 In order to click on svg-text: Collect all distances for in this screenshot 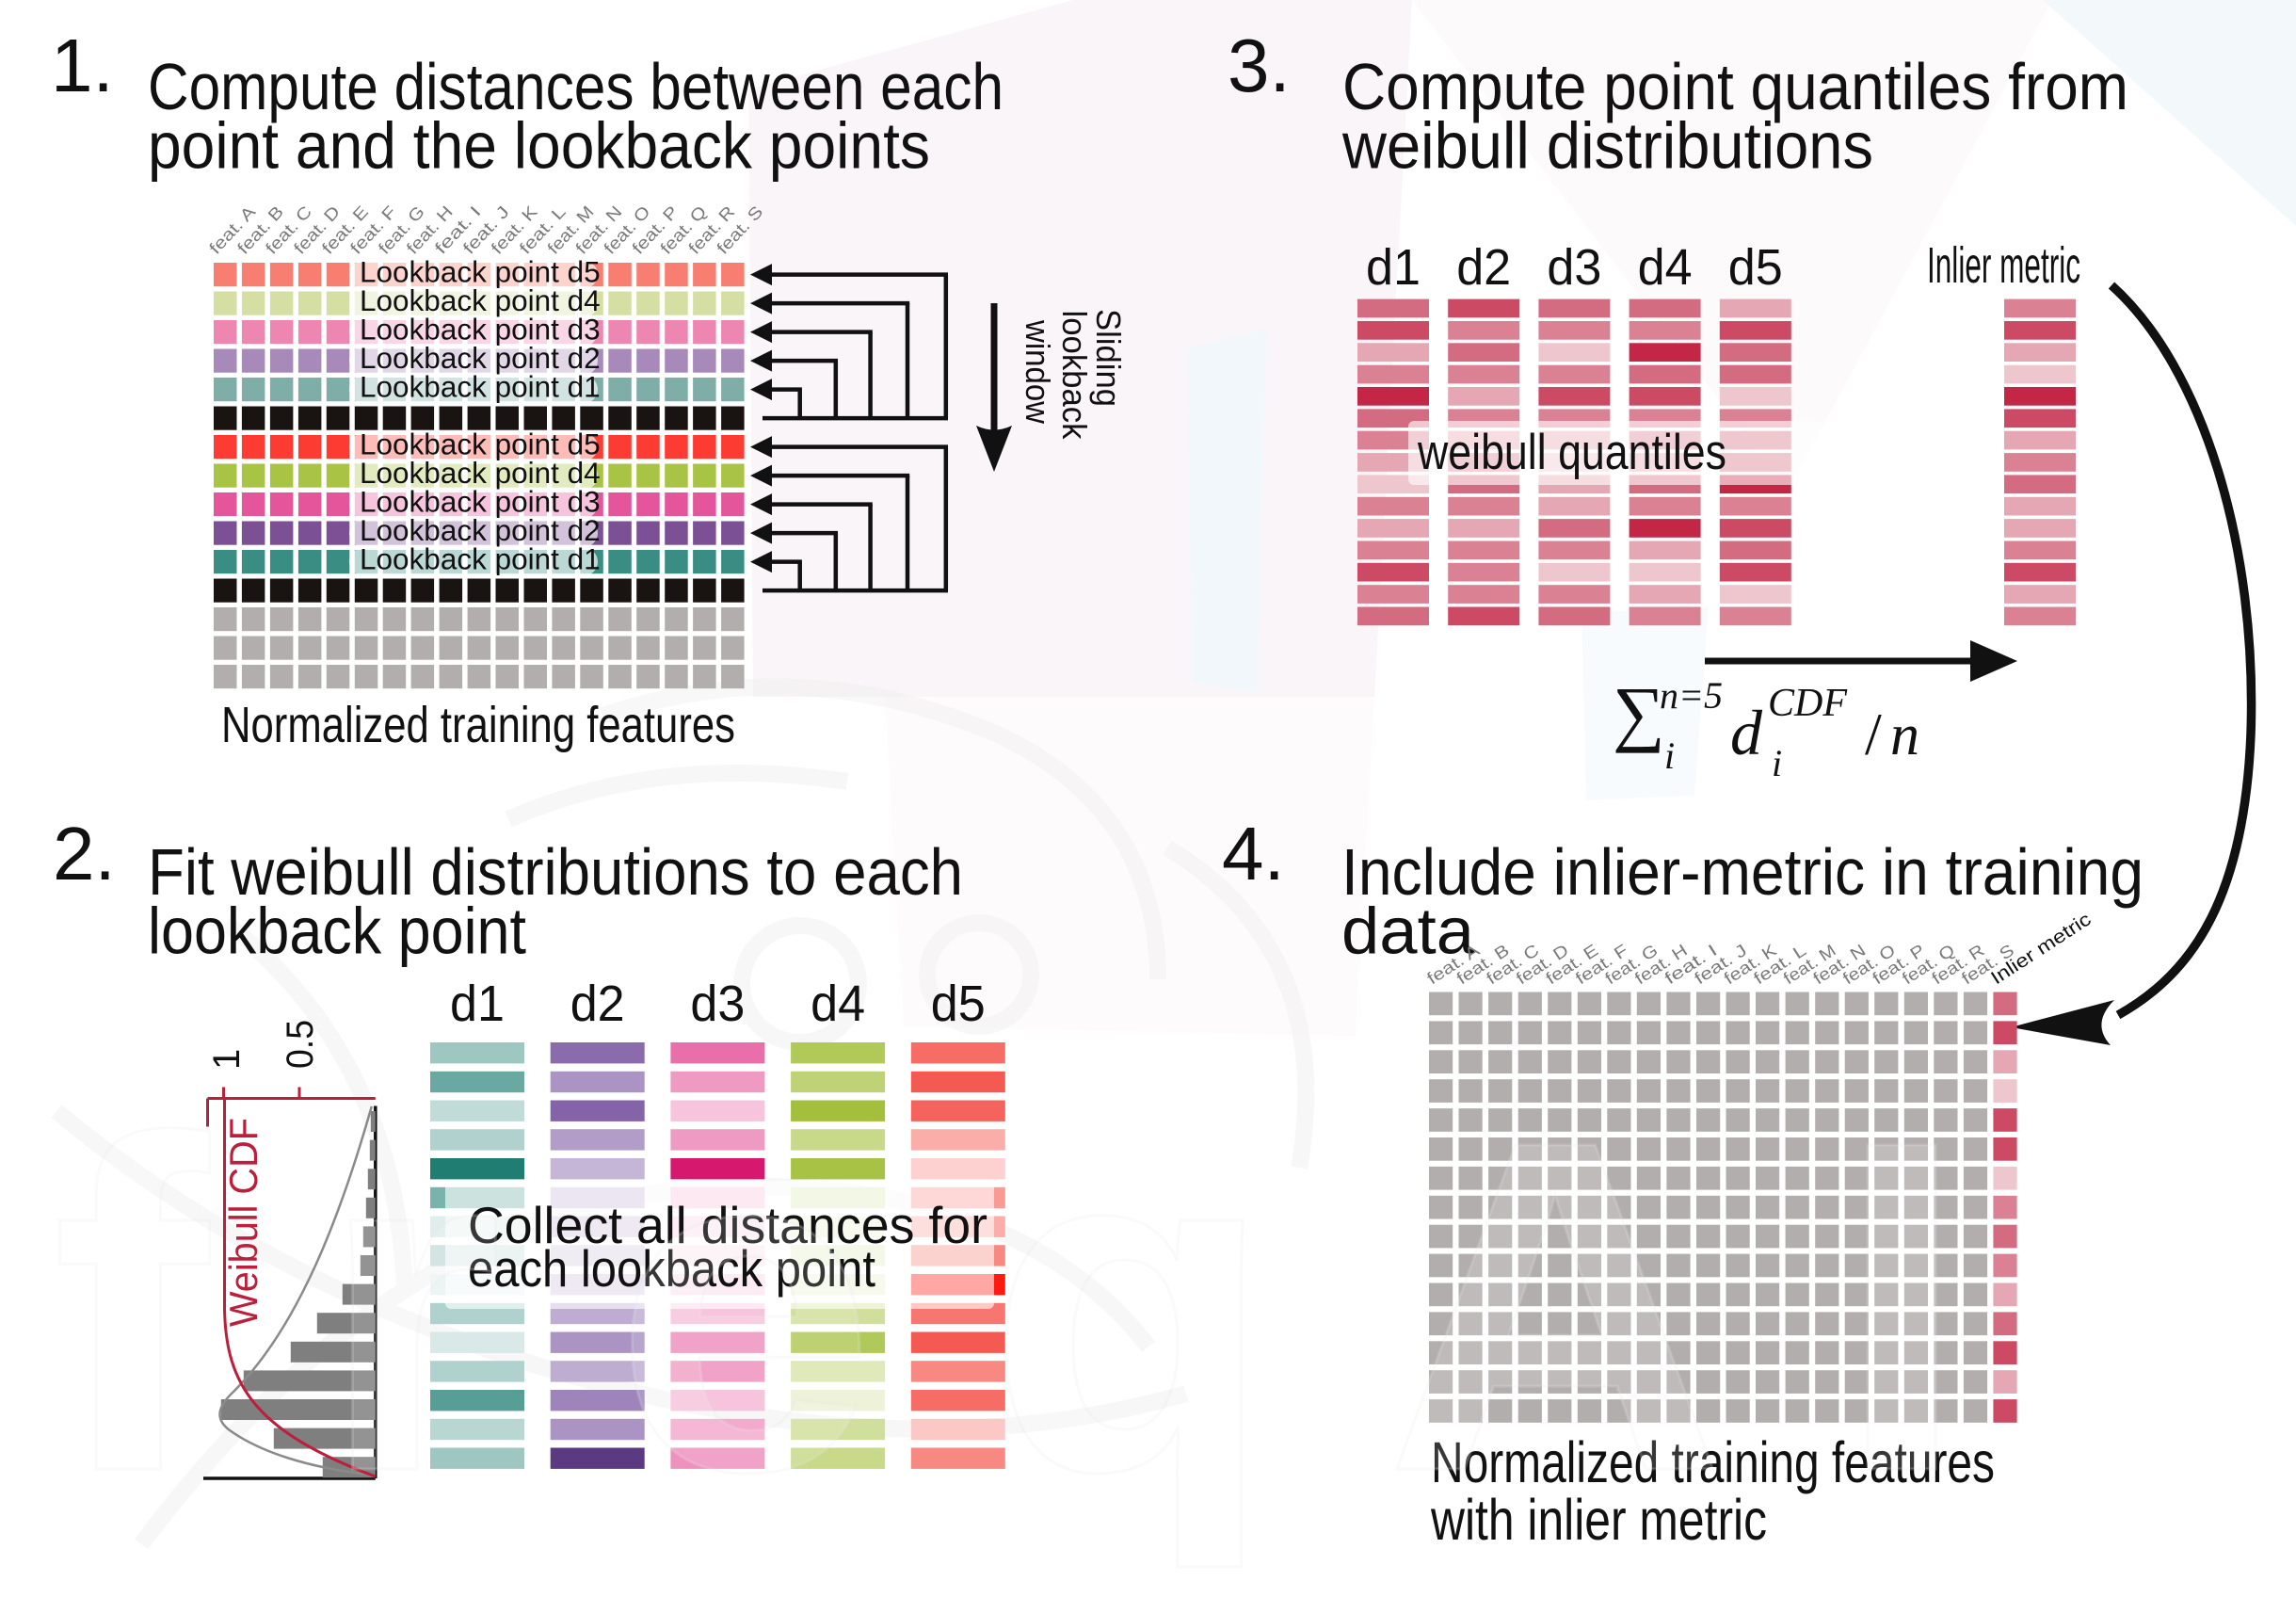, I will do `click(727, 1225)`.